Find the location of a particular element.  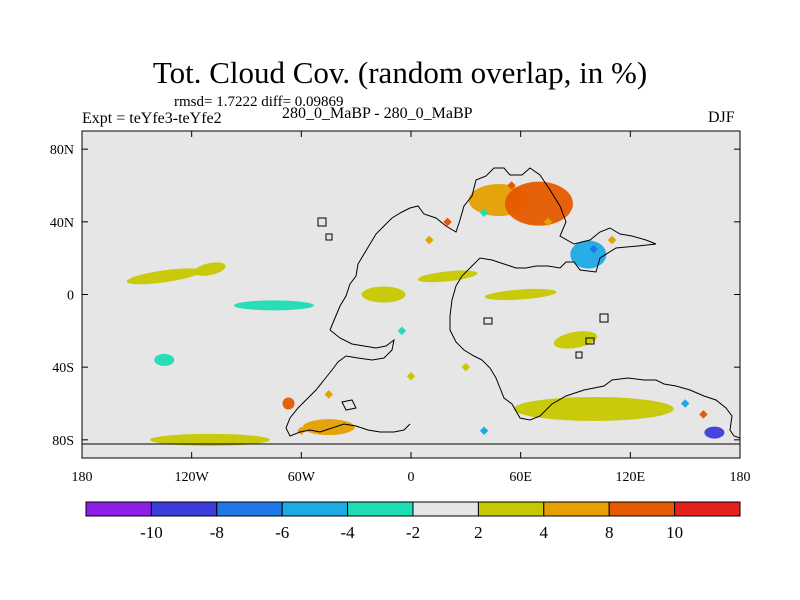

colorbar-label: -8 is located at coordinates (217, 532).